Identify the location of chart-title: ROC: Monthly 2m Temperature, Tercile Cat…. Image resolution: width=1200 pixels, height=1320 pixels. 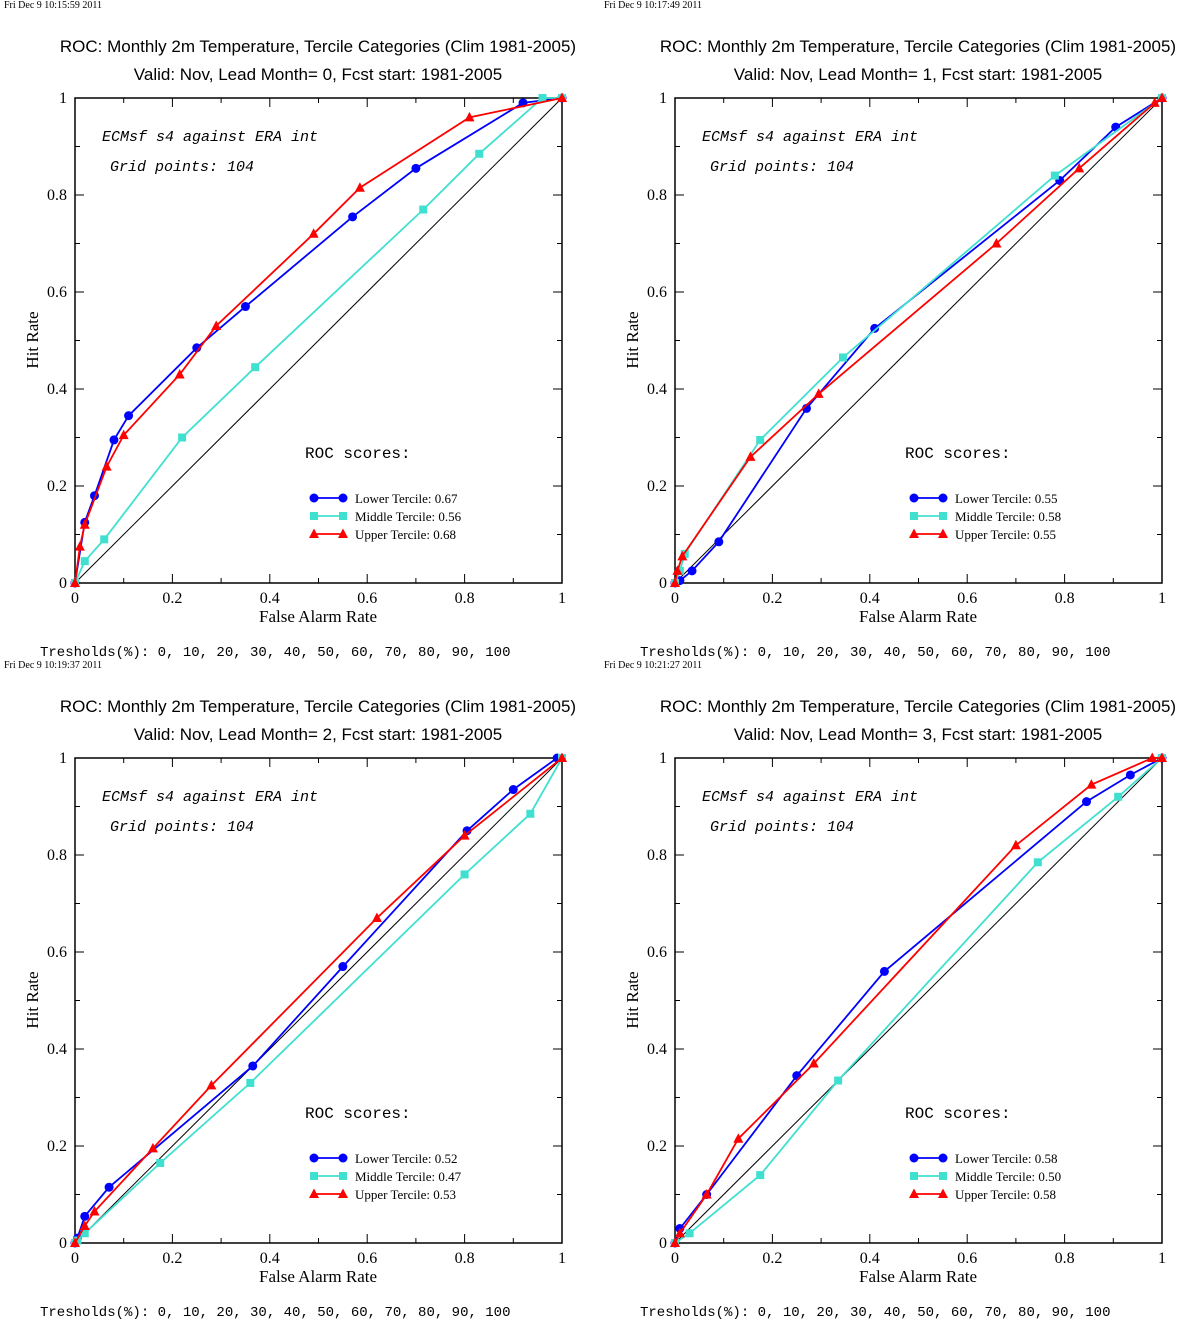
(918, 46).